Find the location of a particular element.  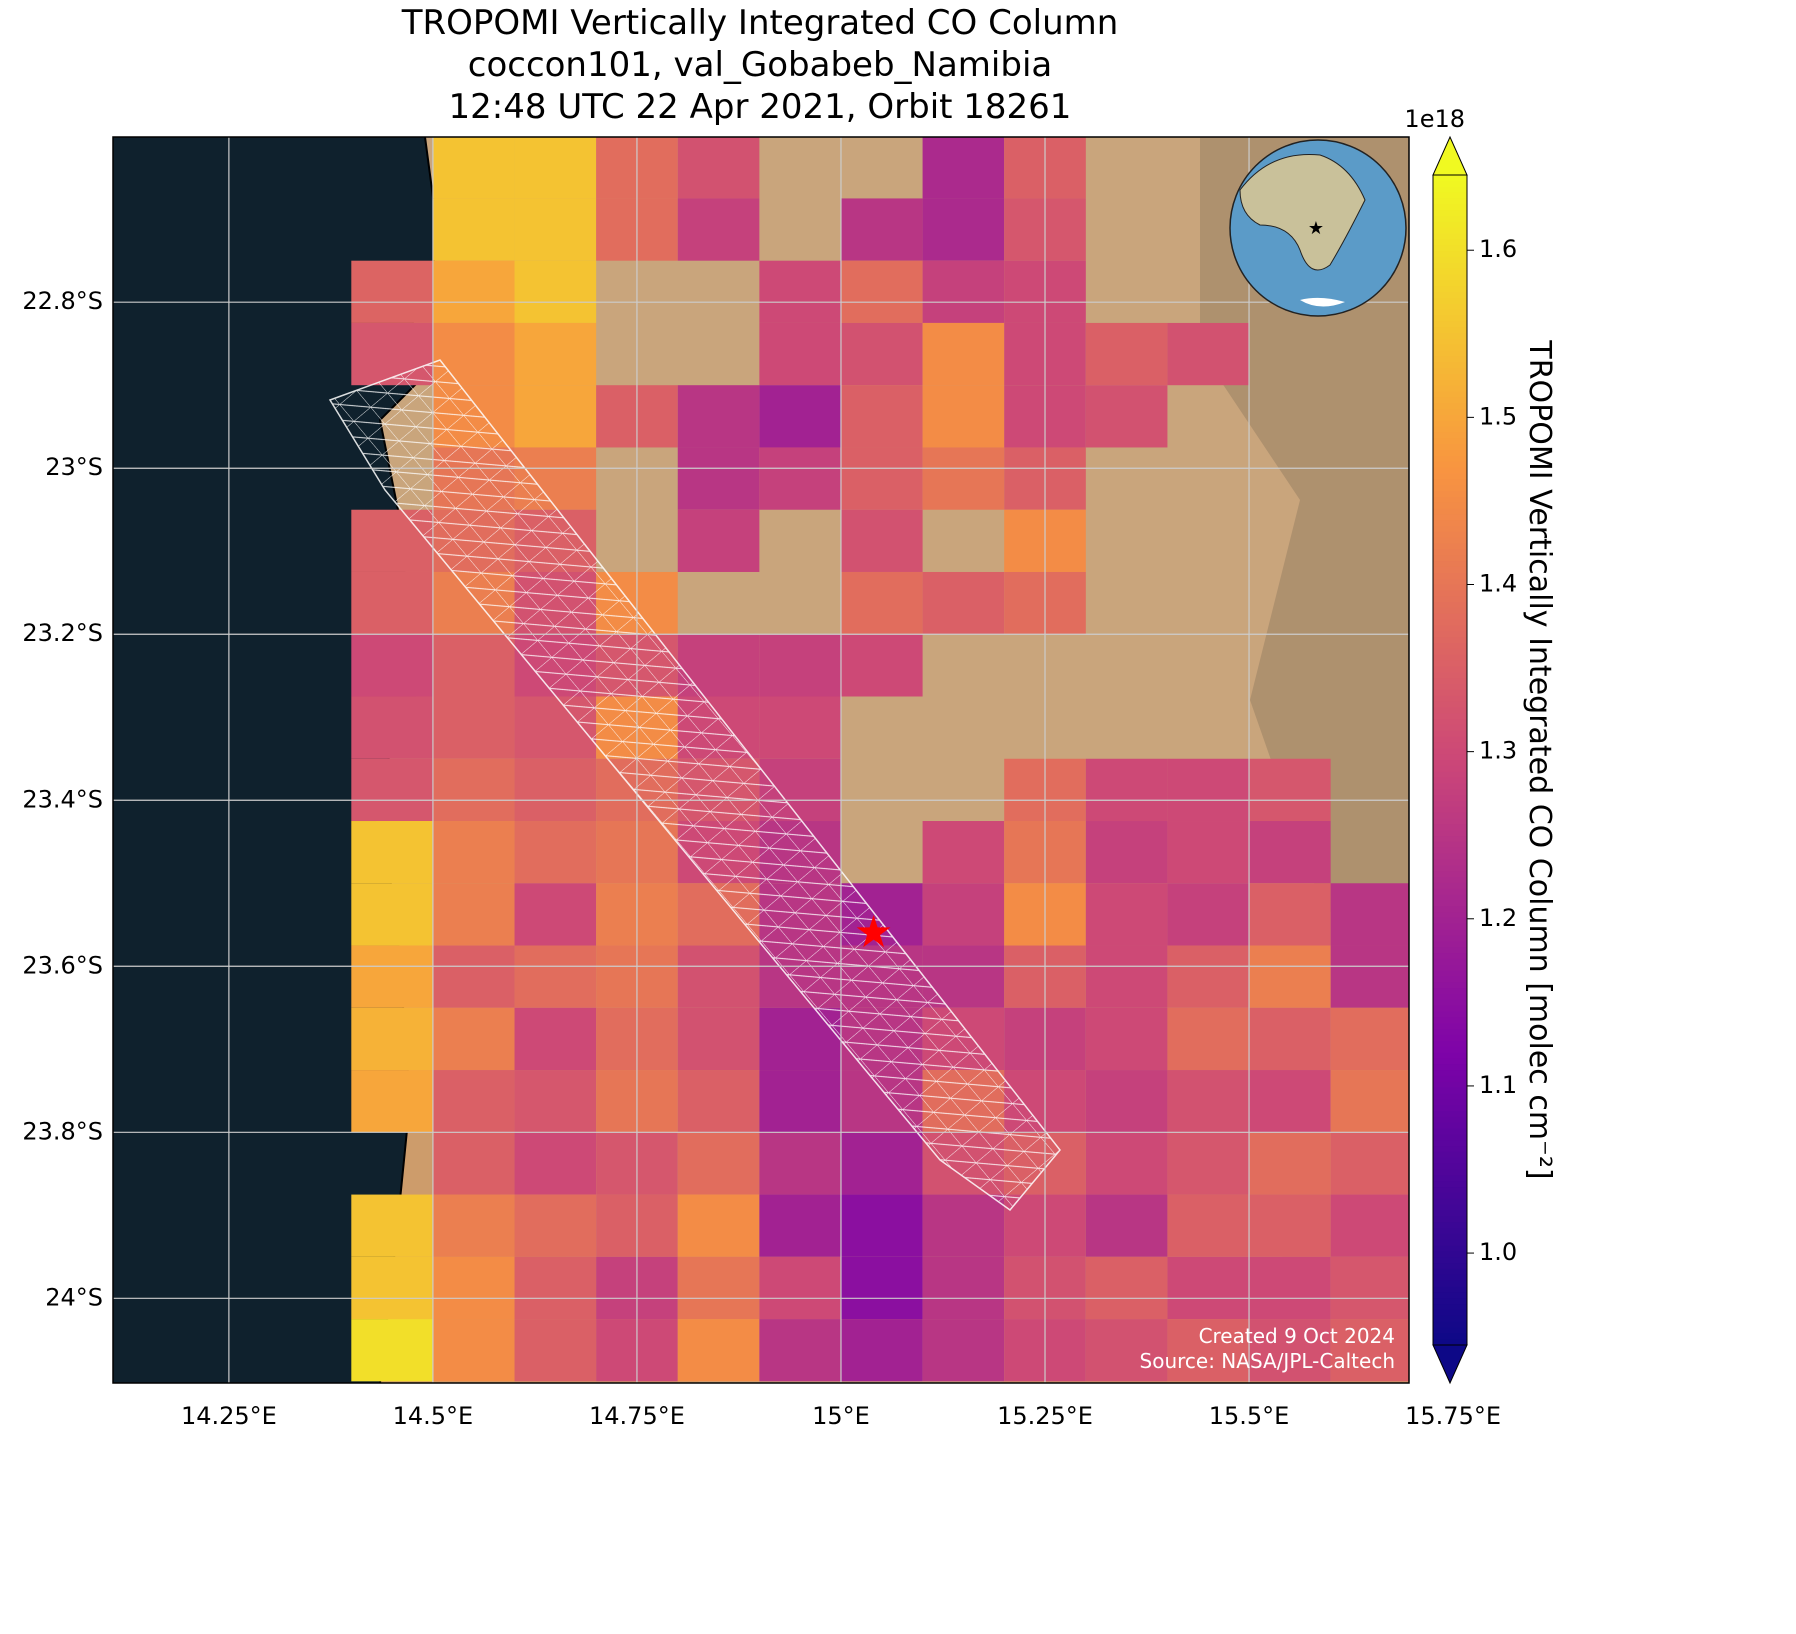

colorbar-tick-label: 1.6 is located at coordinates (1498, 249).